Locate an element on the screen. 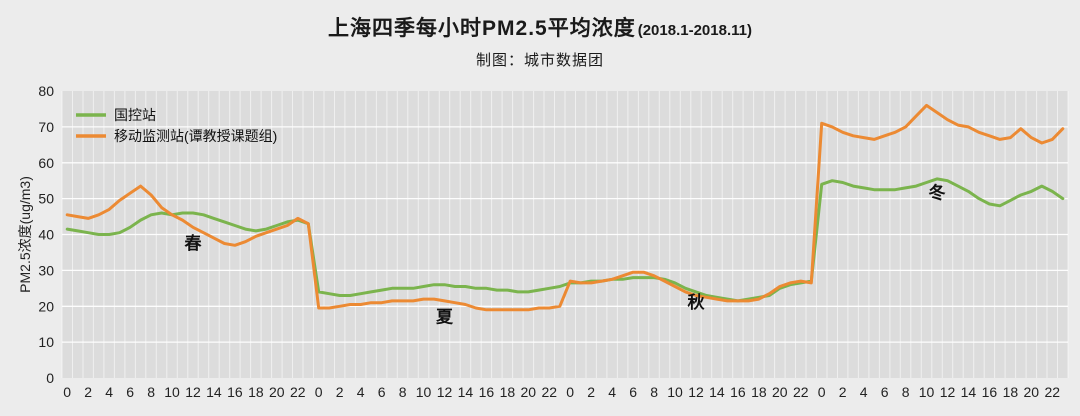  y-tick-label: 60 is located at coordinates (46, 163).